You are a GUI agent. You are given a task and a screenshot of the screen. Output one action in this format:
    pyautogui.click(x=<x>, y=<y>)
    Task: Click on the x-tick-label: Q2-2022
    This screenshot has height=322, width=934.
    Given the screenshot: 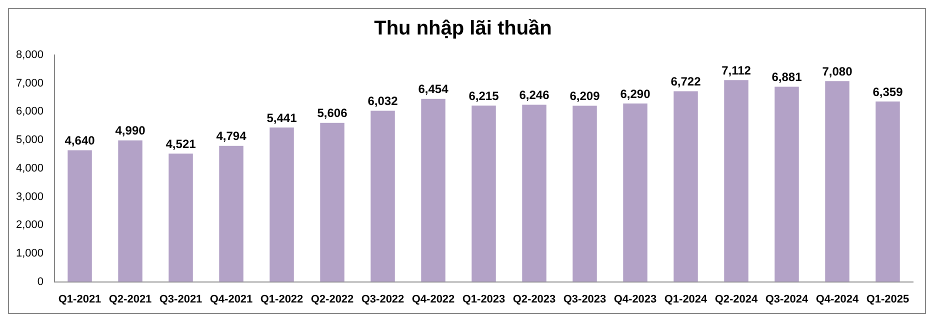 What is the action you would take?
    pyautogui.click(x=332, y=299)
    